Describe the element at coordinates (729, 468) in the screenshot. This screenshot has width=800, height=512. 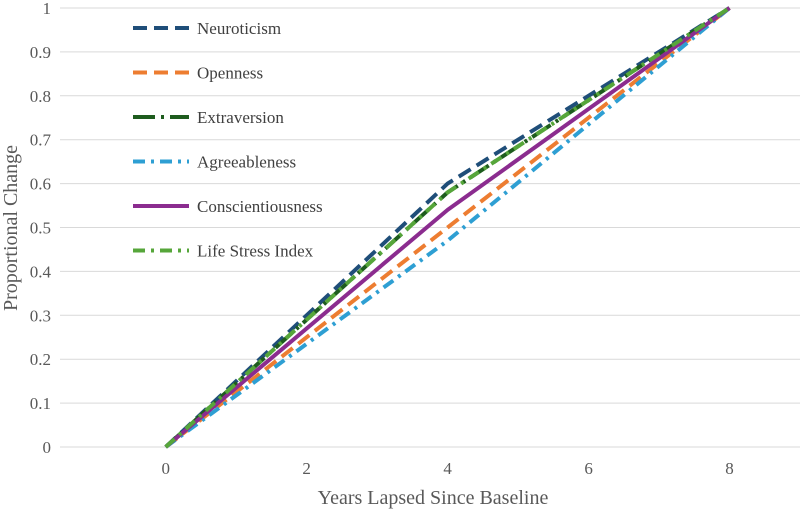
I see `x-tick-label: 8` at that location.